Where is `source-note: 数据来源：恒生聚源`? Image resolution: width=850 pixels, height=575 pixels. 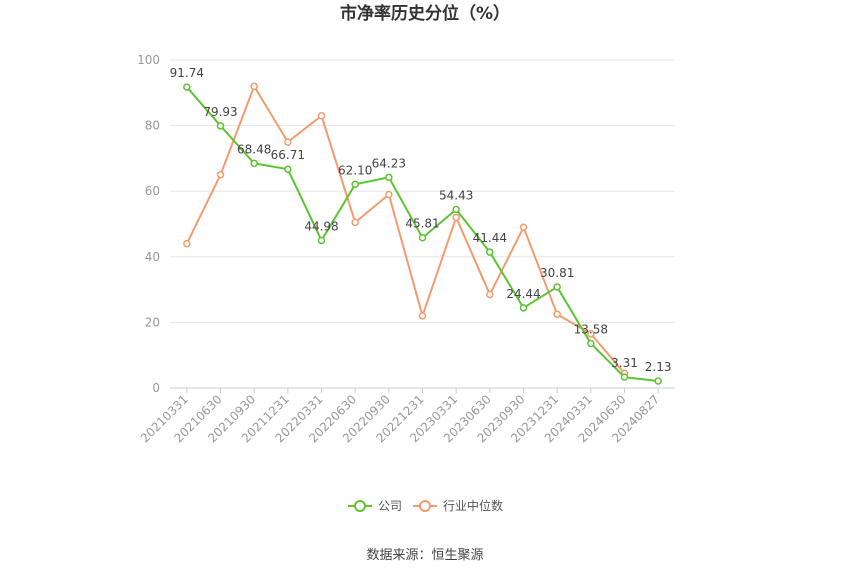 source-note: 数据来源：恒生聚源 is located at coordinates (424, 555).